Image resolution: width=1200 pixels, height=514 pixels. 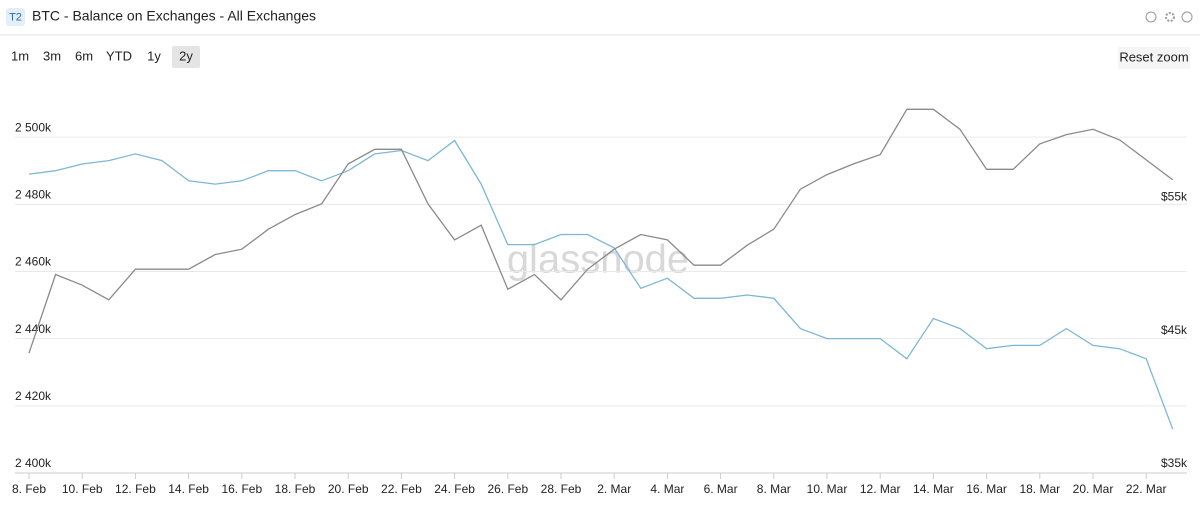 I want to click on range-button: 6m, so click(x=84, y=55).